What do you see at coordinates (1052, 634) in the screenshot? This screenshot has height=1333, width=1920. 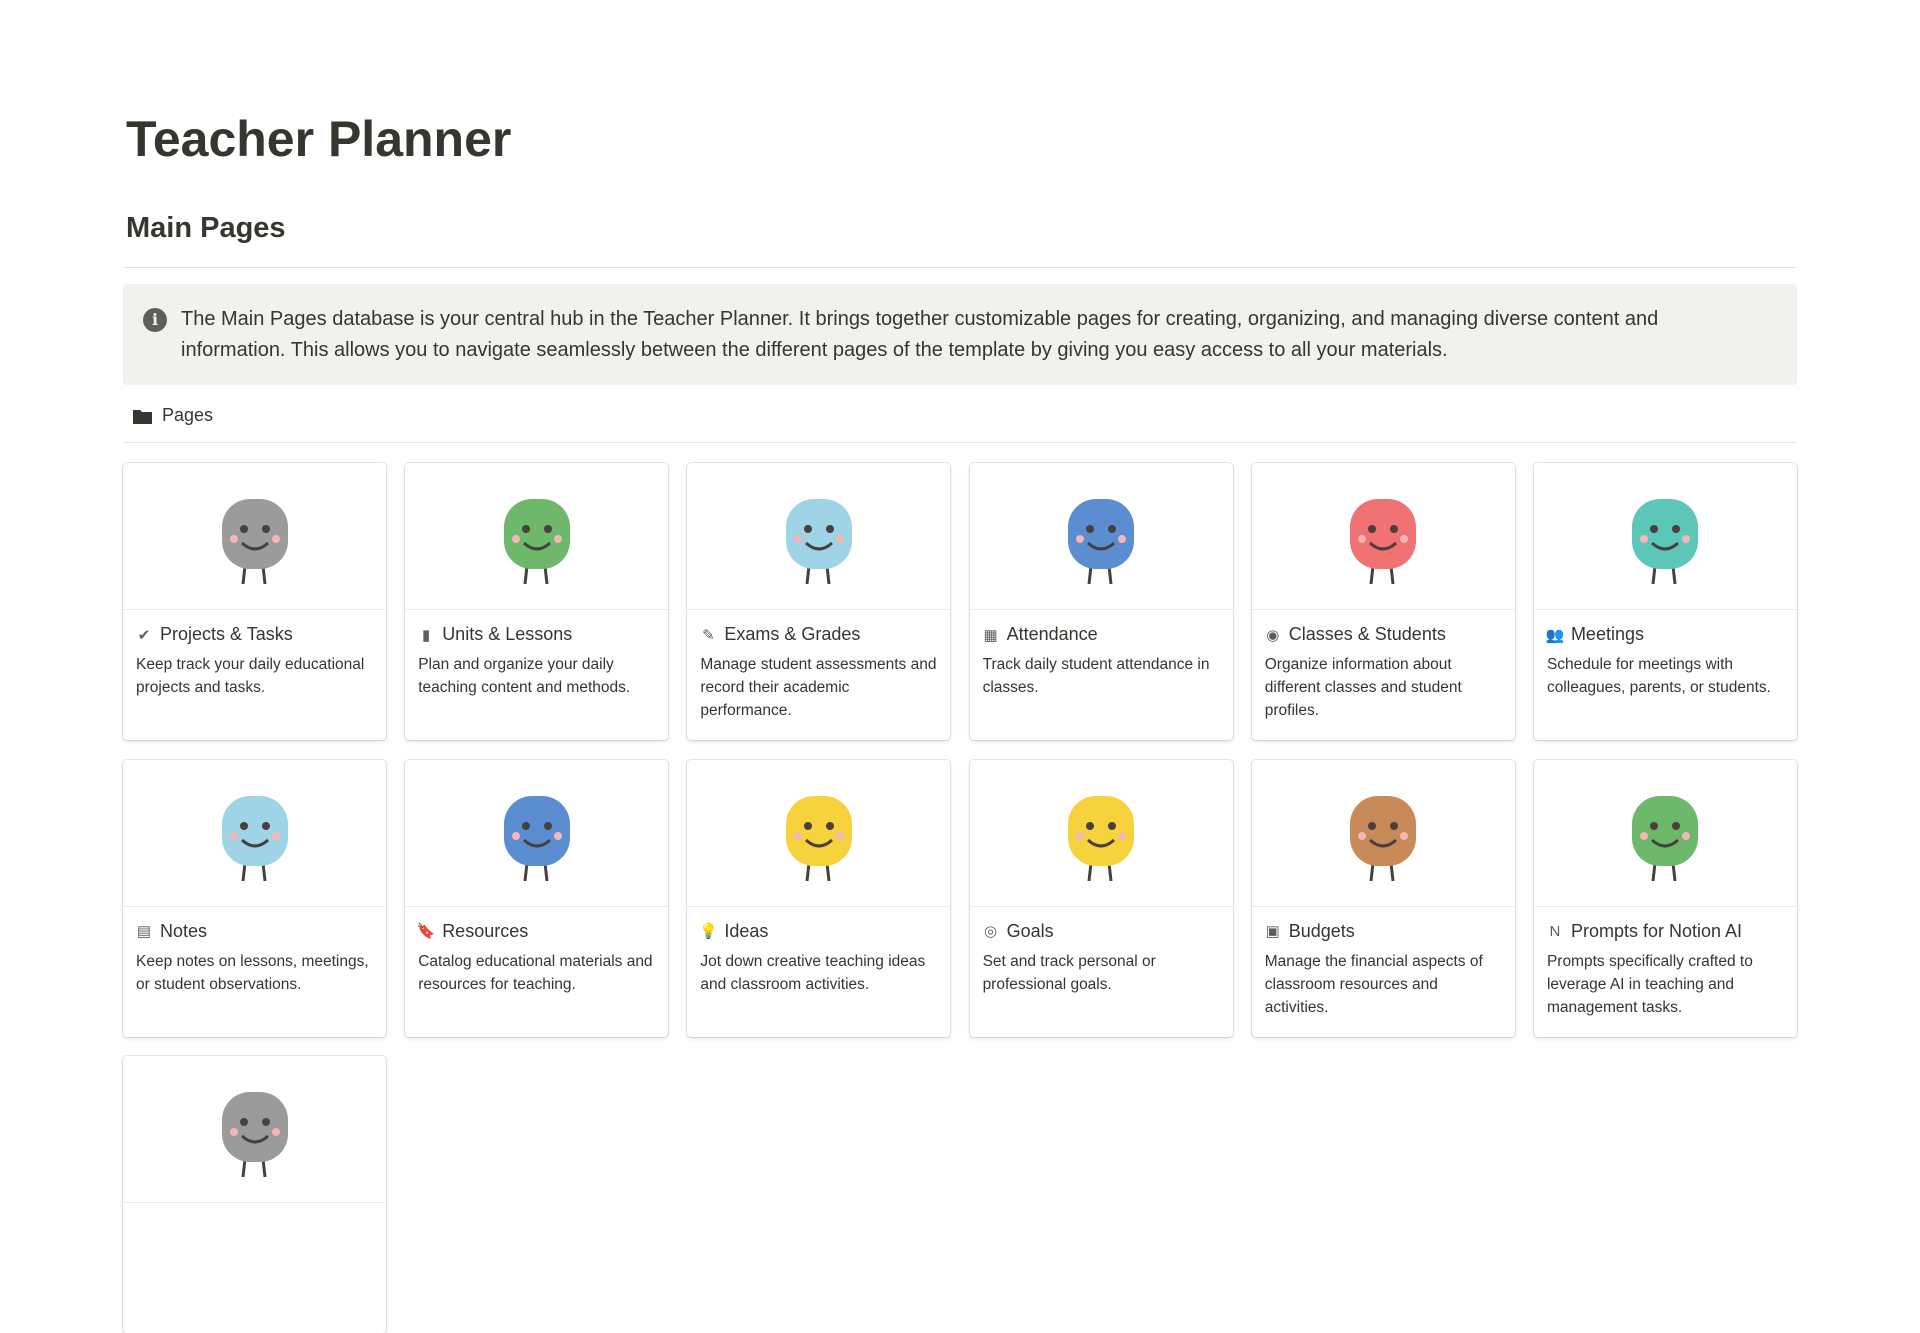 I see `card-title: Attendance` at bounding box center [1052, 634].